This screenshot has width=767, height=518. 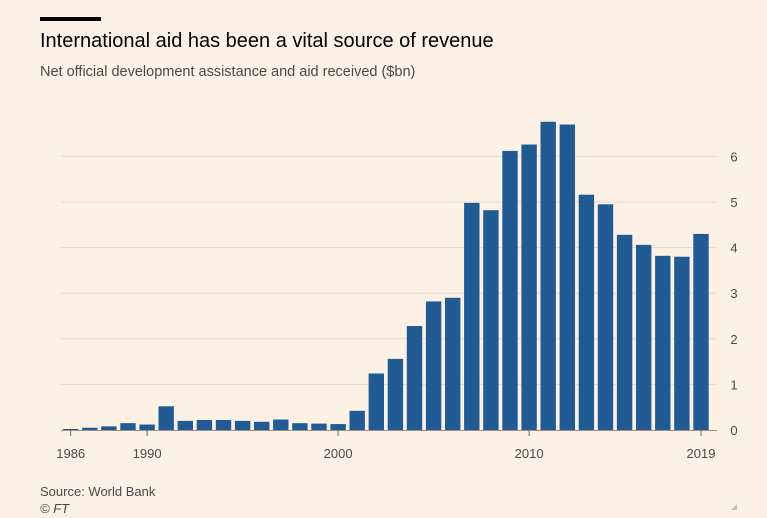 I want to click on y-tick-label: 3, so click(x=733, y=293).